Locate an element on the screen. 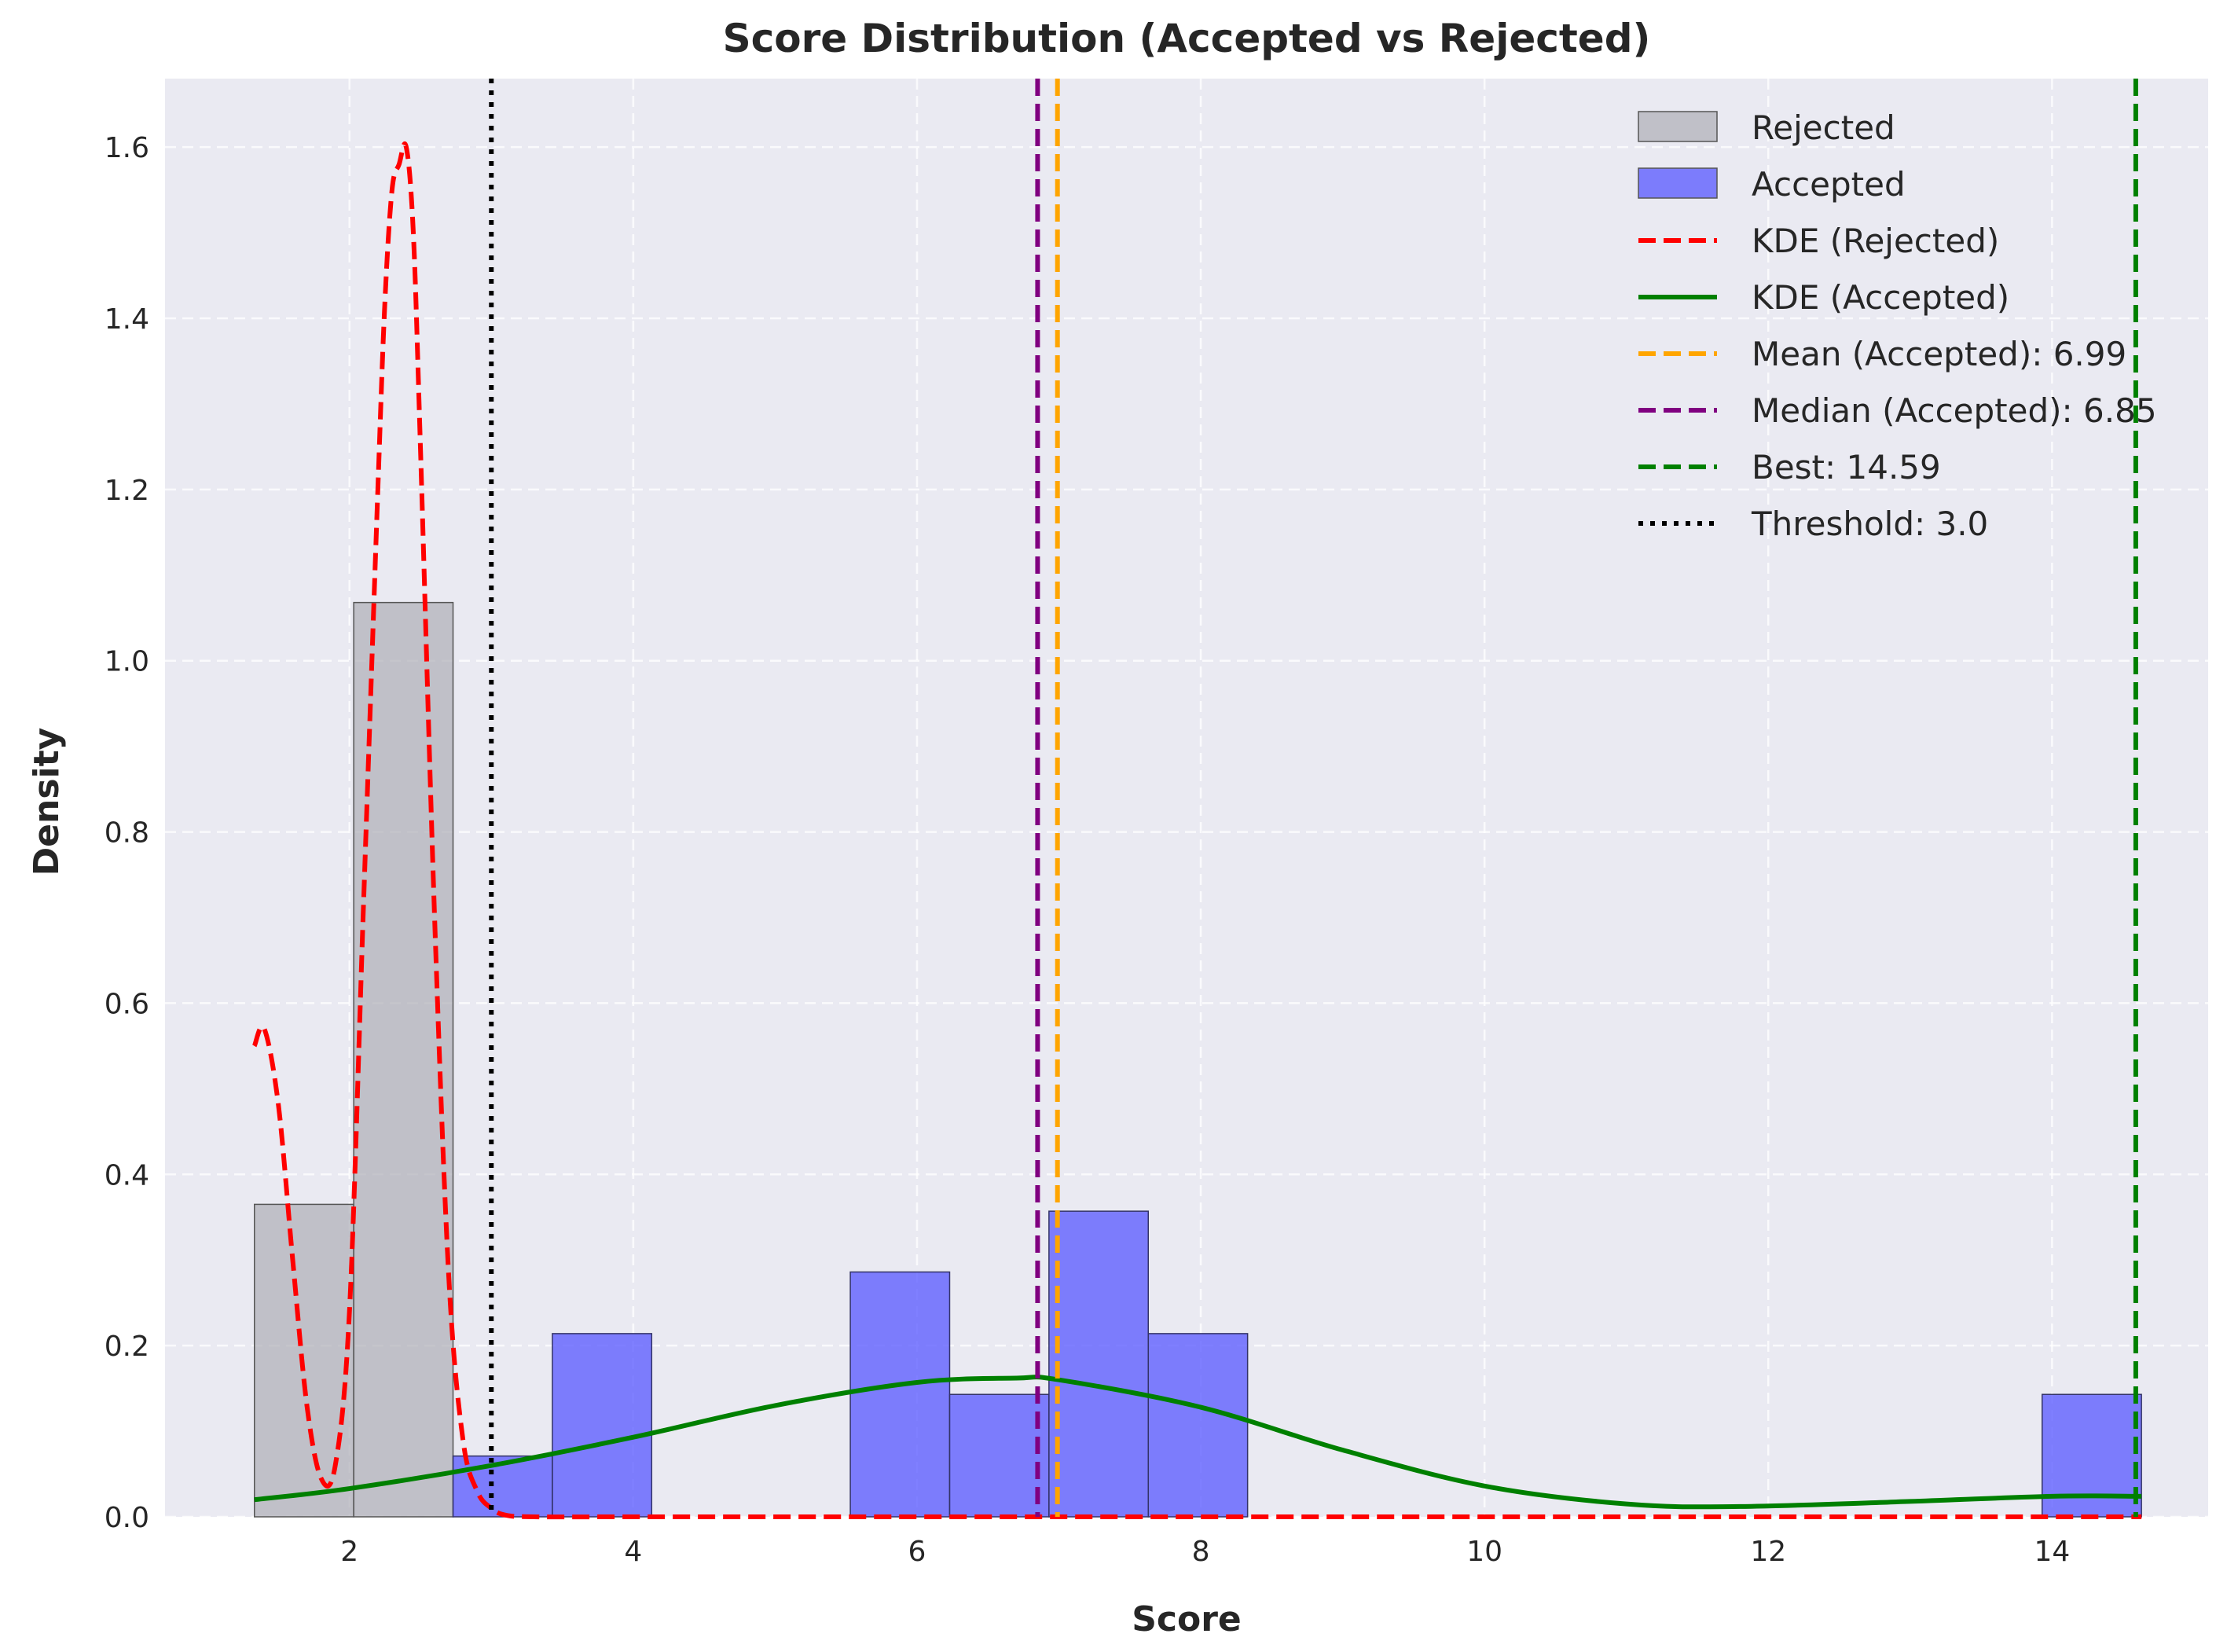 The width and height of the screenshot is (2227, 1652). x-axis-label: Score is located at coordinates (1187, 1619).